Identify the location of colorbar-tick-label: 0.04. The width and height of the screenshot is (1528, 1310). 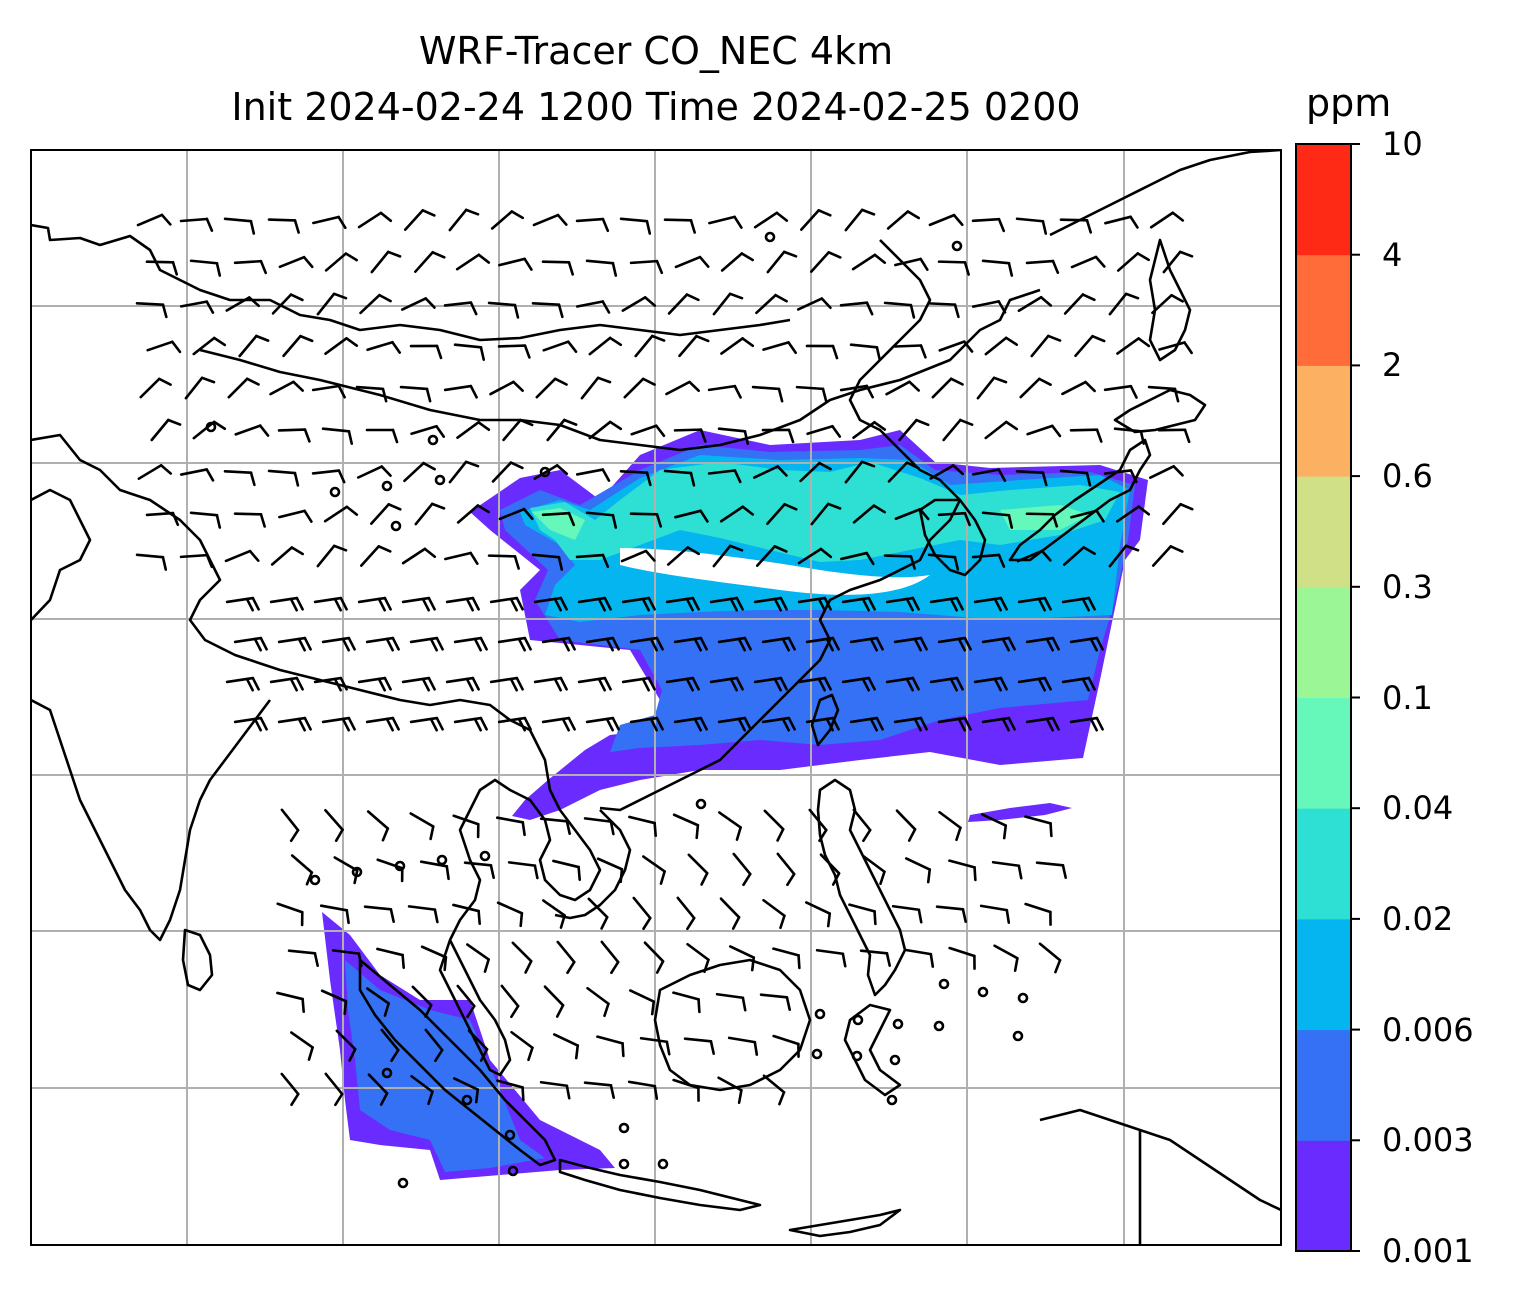
(1417, 808).